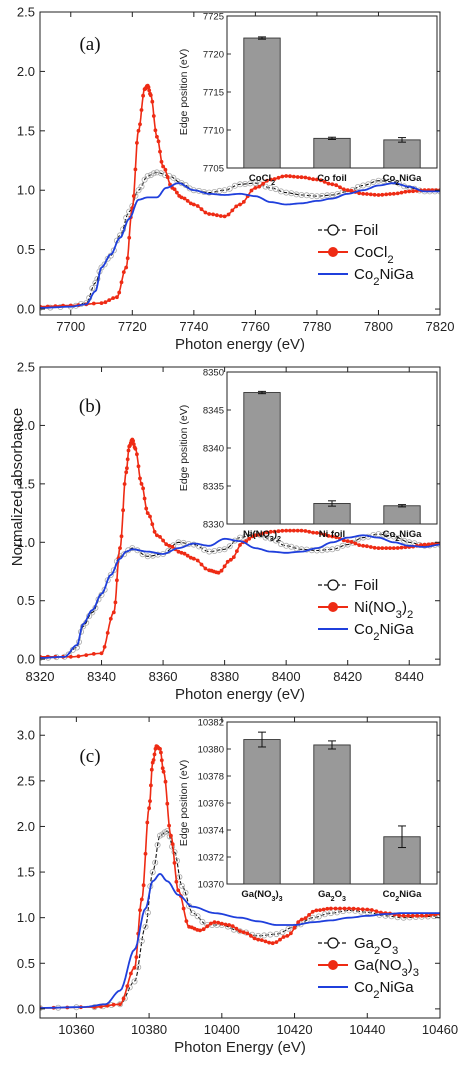 The width and height of the screenshot is (464, 1078). What do you see at coordinates (40, 676) in the screenshot?
I see `x-tick-label: 8320` at bounding box center [40, 676].